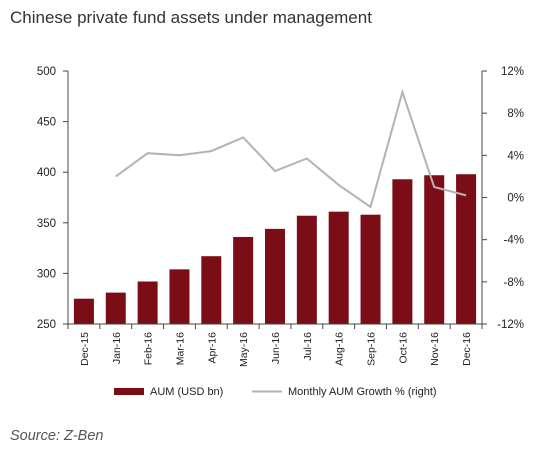 The width and height of the screenshot is (553, 458). What do you see at coordinates (85, 349) in the screenshot?
I see `x-tick-label: Dec-15` at bounding box center [85, 349].